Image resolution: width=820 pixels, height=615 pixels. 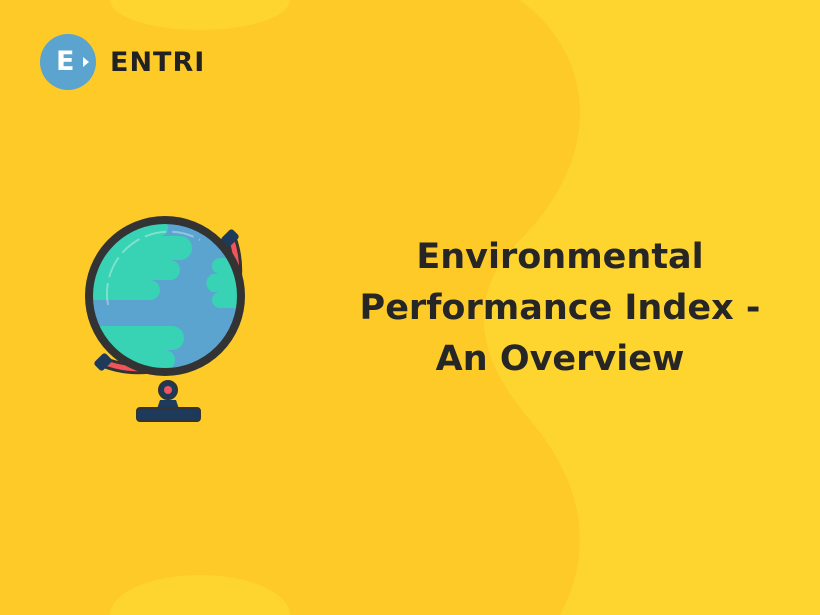 I want to click on globe-outline, so click(x=165, y=296).